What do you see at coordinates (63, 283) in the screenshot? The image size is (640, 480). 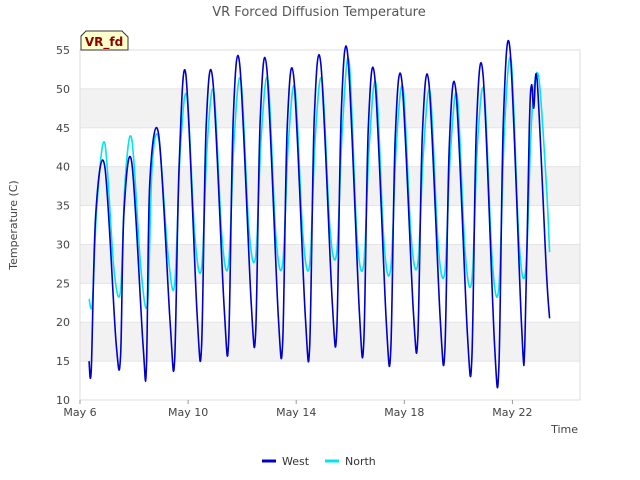 I see `y-tick-label: 25` at bounding box center [63, 283].